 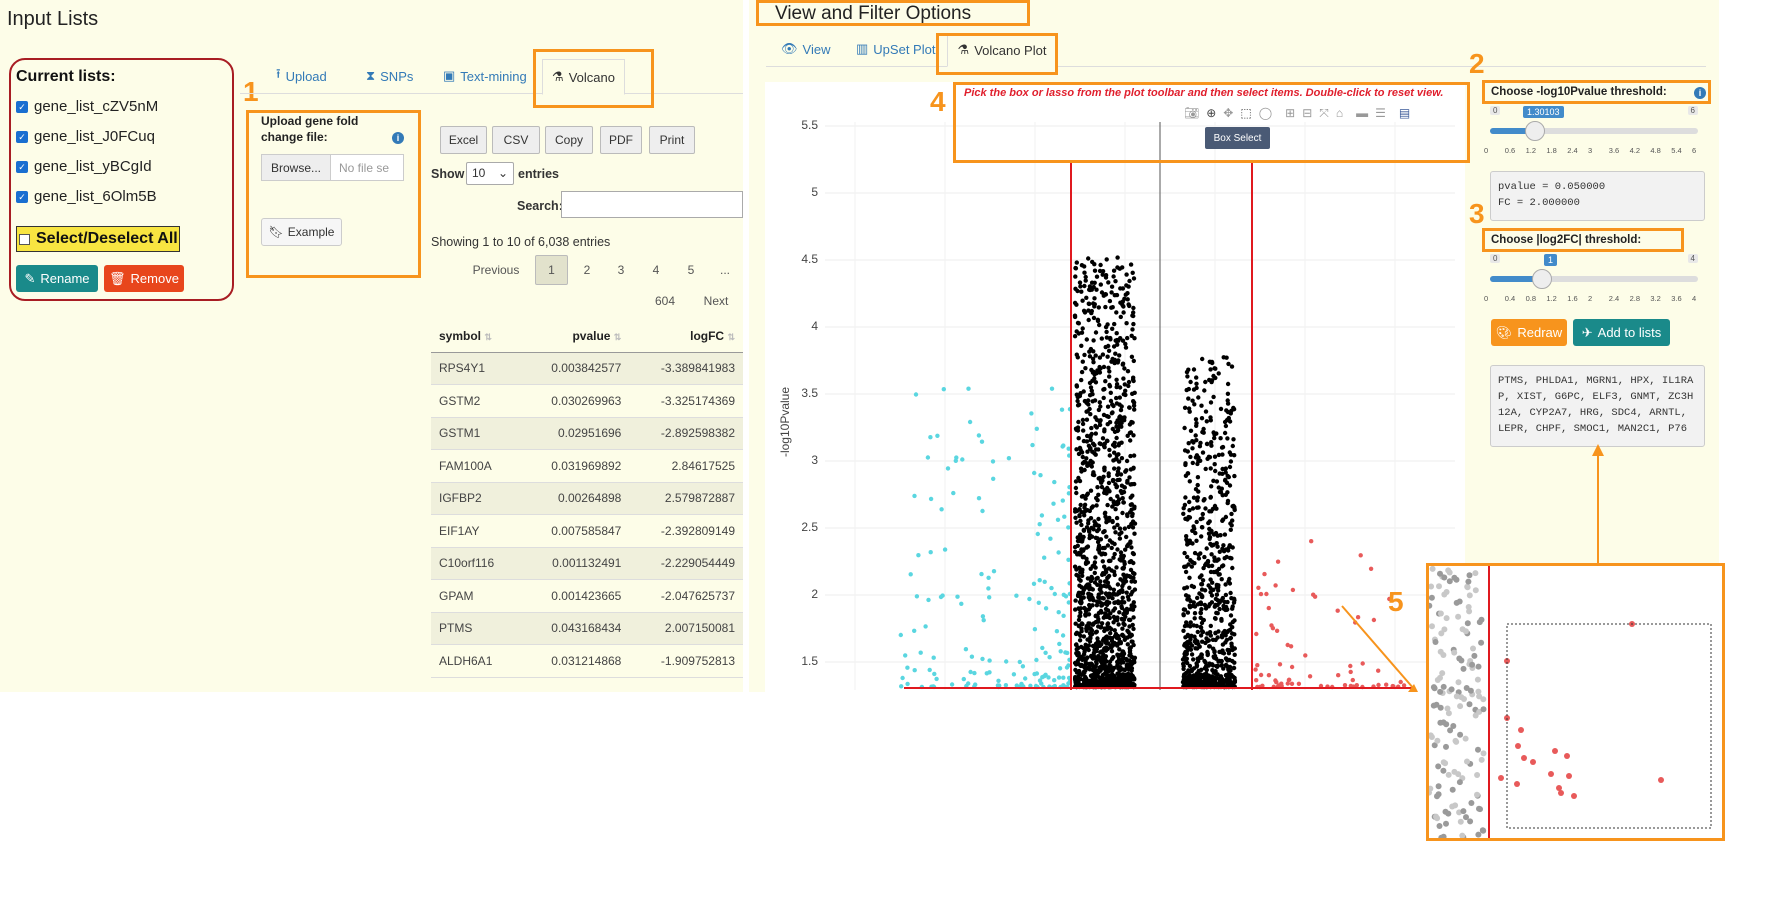 What do you see at coordinates (1265, 113) in the screenshot?
I see `lasso-icon: ◯` at bounding box center [1265, 113].